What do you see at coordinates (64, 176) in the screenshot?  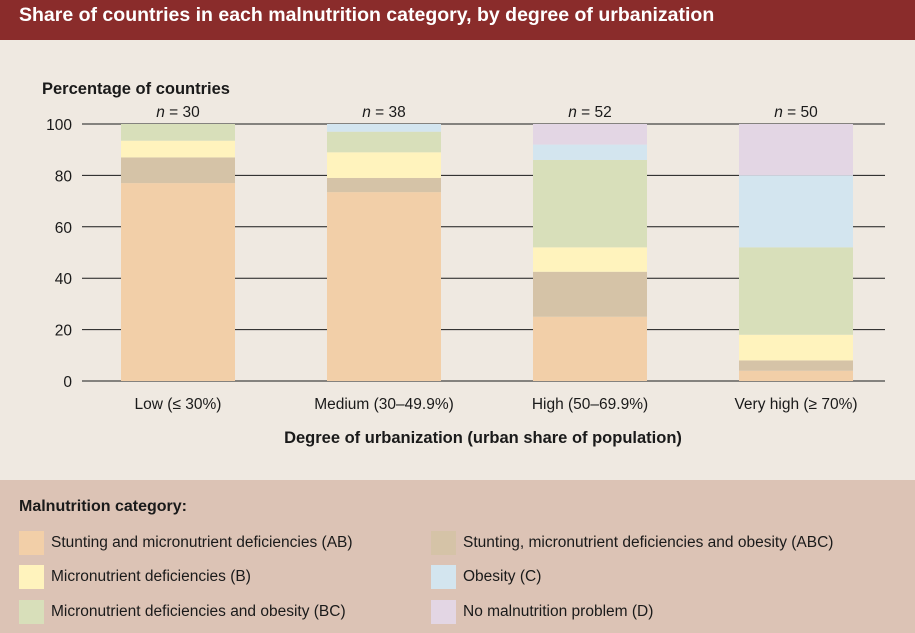 I see `y-tick-label-80: 80` at bounding box center [64, 176].